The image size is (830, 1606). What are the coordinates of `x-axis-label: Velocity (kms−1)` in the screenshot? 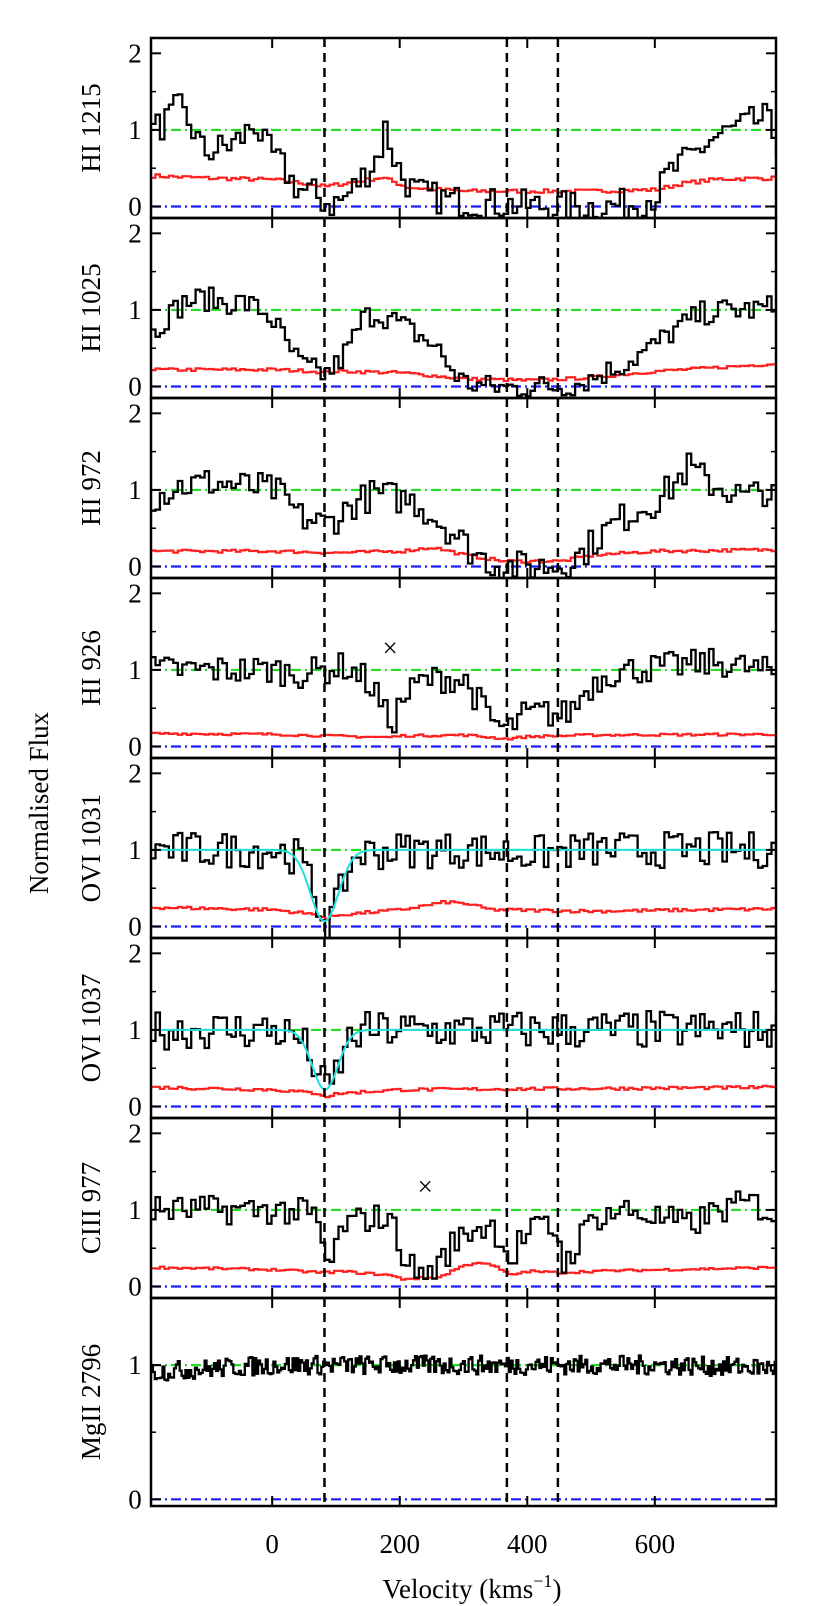 It's located at (472, 1587).